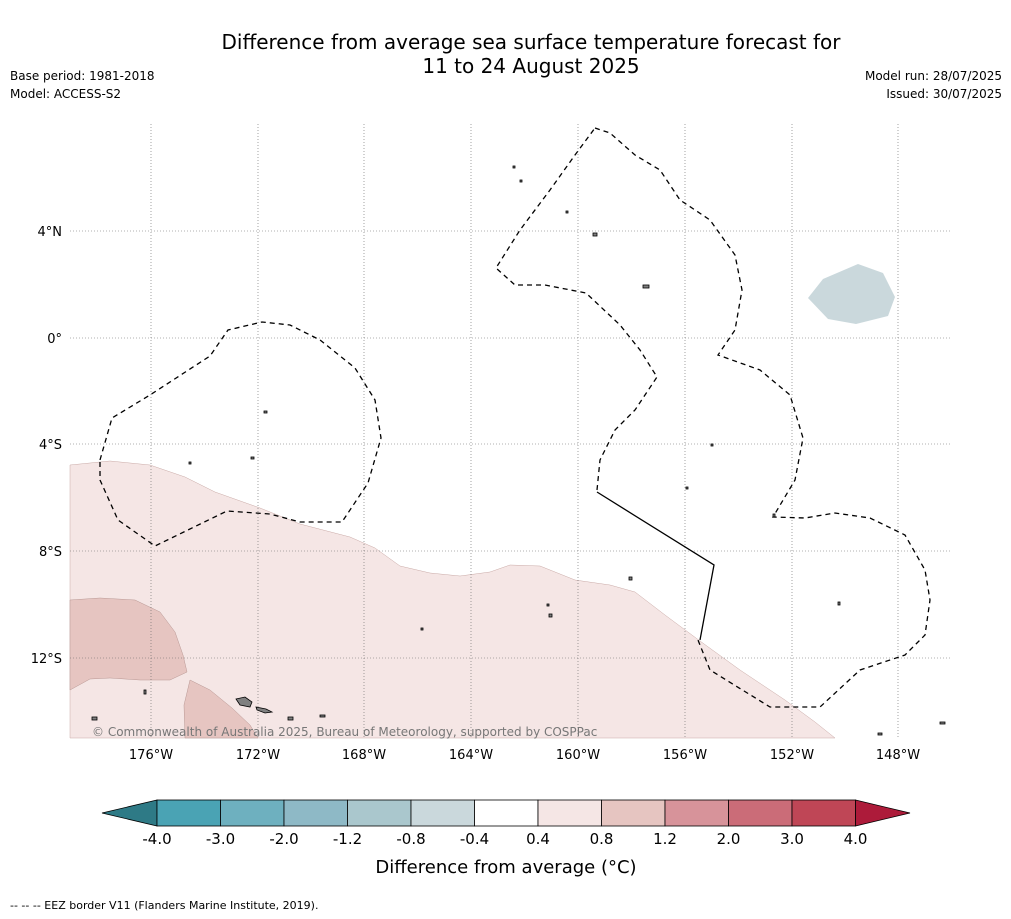 This screenshot has height=919, width=1011. What do you see at coordinates (729, 839) in the screenshot?
I see `colorbar-tick-label: 2.0` at bounding box center [729, 839].